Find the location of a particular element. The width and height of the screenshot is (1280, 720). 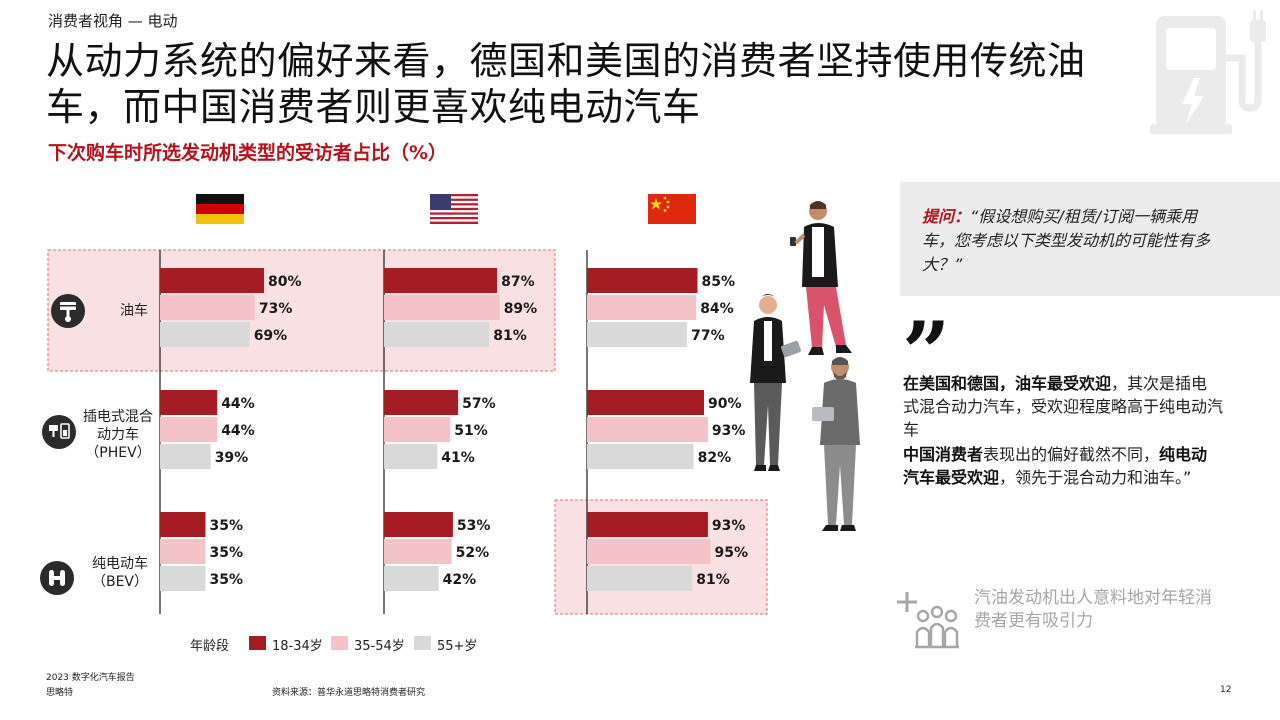

bar-label-2-2-2: 81% is located at coordinates (713, 580).